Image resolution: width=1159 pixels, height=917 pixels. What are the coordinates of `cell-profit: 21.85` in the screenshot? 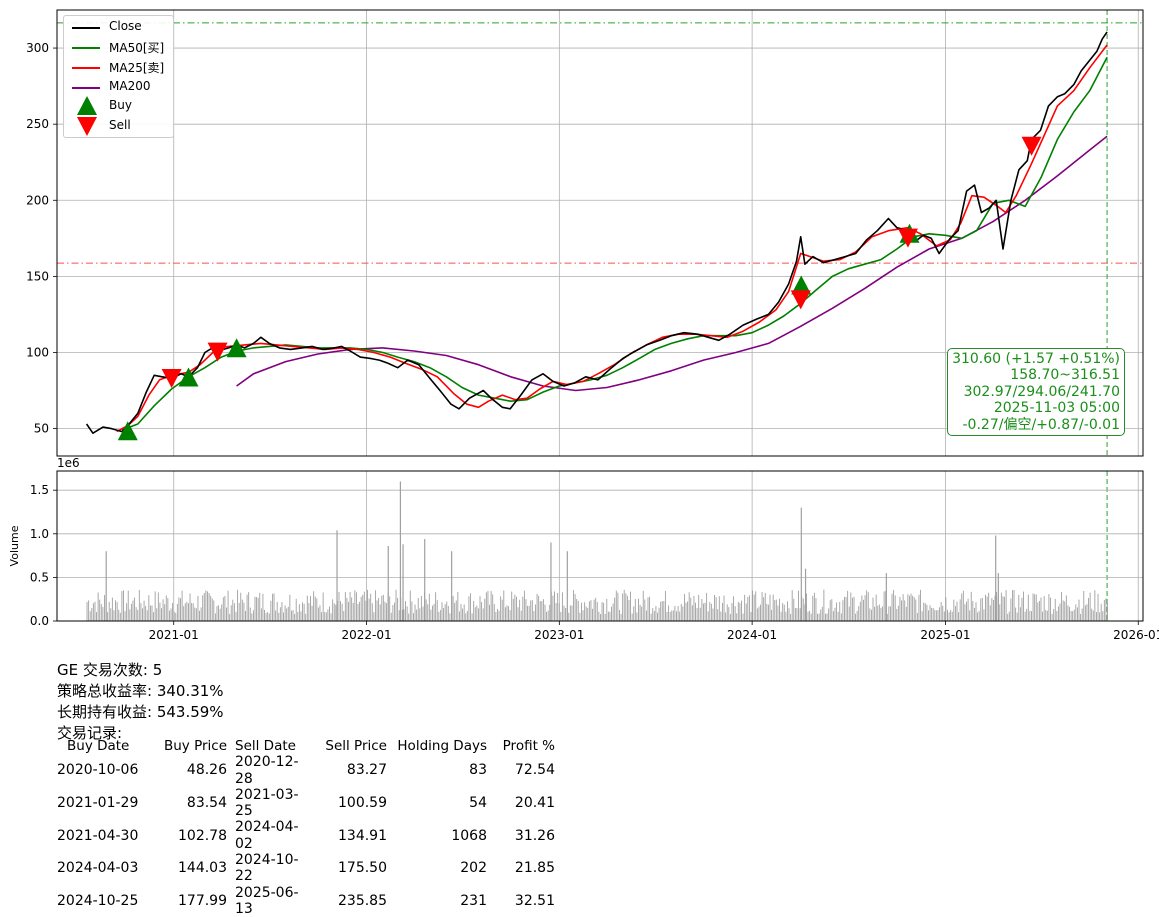 It's located at (534, 868).